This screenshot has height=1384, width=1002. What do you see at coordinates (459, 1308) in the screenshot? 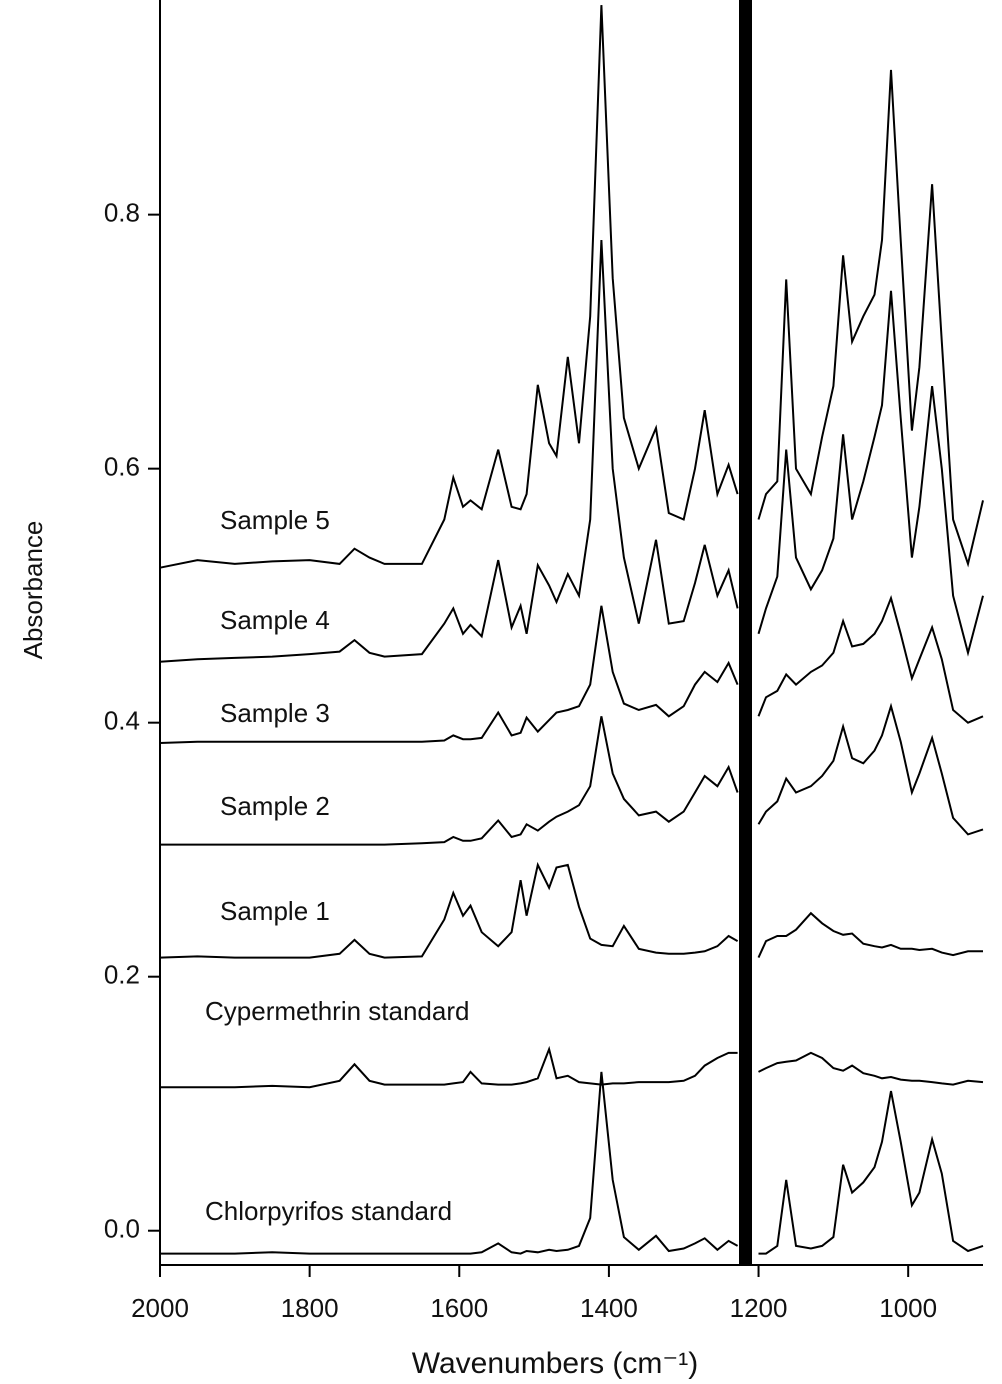
I see `x-tick-label: 1600` at bounding box center [459, 1308].